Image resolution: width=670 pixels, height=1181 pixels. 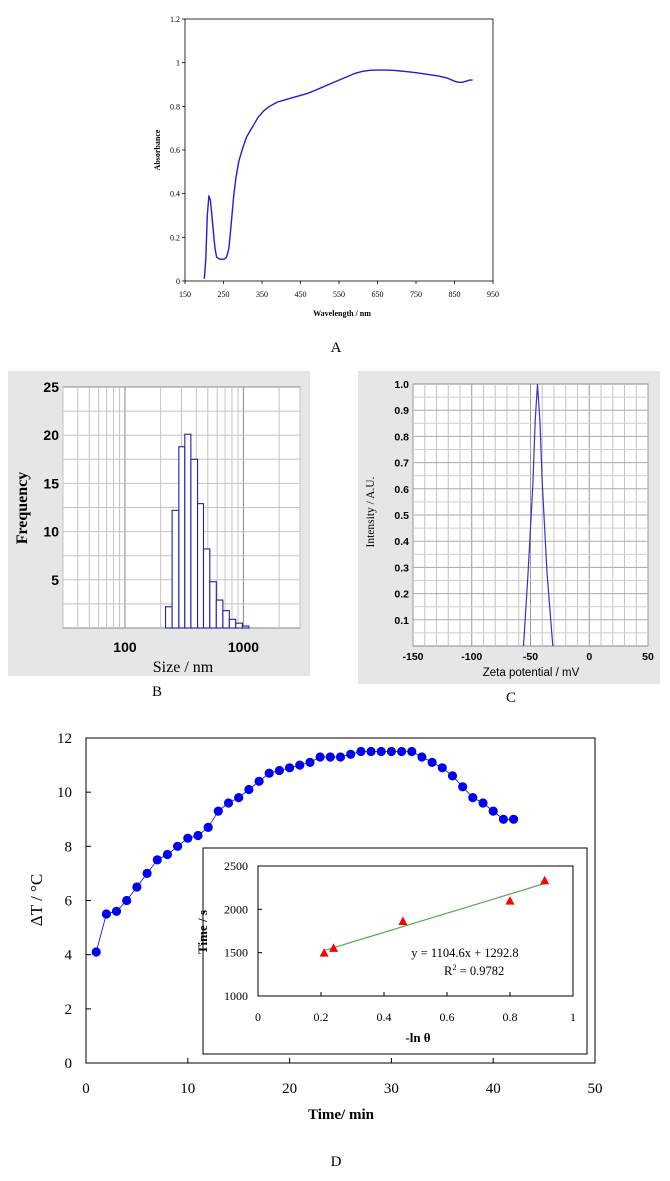 What do you see at coordinates (511, 698) in the screenshot?
I see `panel-c-label: C` at bounding box center [511, 698].